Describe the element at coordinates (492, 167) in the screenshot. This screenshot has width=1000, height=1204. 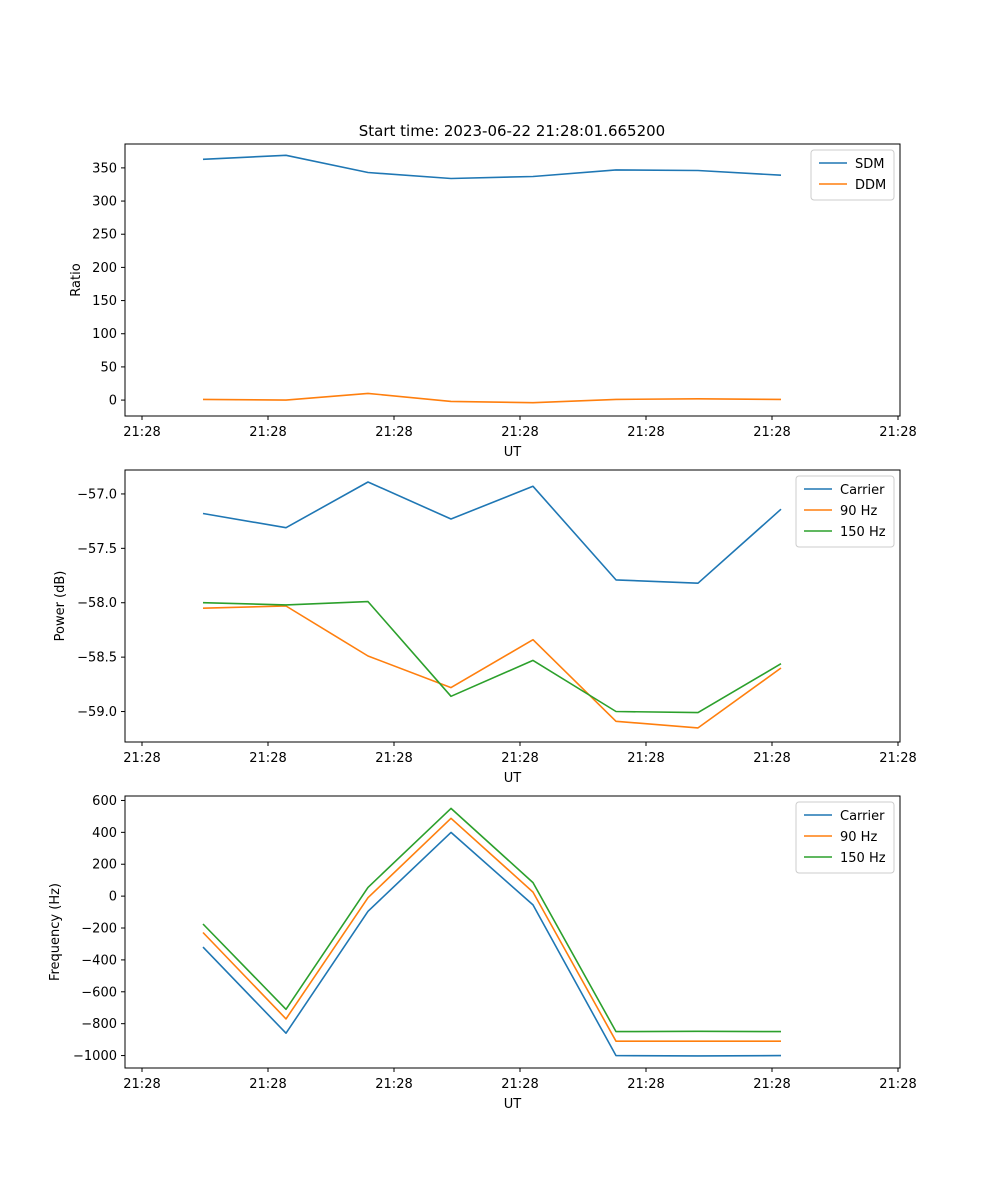
I see `series-line-sdm` at that location.